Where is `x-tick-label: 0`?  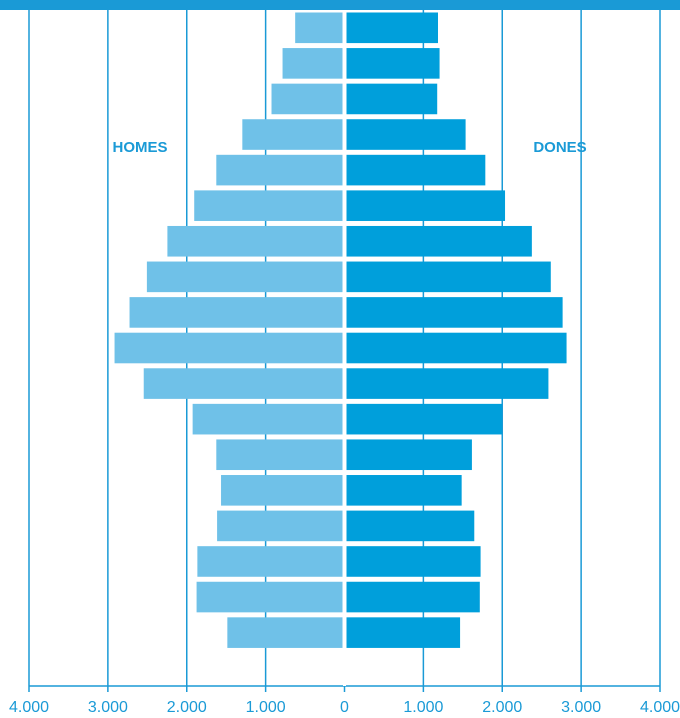
x-tick-label: 0 is located at coordinates (344, 707).